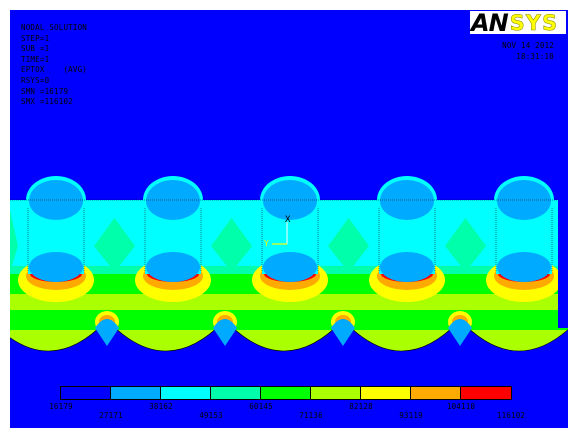 The height and width of the screenshot is (438, 584). I want to click on date-stamp: NOV 14 2012 18:31:18, so click(528, 51).